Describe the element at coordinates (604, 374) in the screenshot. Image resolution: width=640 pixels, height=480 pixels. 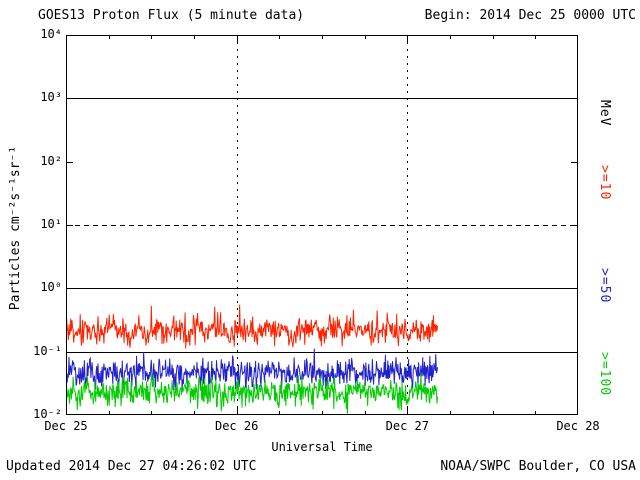
I see `series-label-ge100: >=100` at that location.